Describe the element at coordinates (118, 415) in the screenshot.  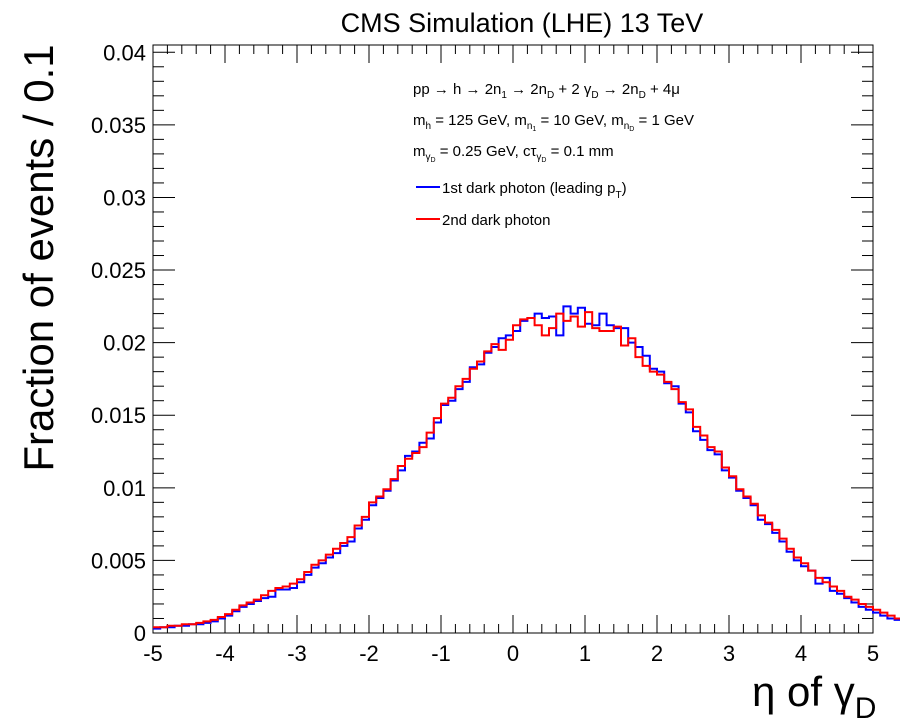
I see `y-tick-label: 0.015` at that location.